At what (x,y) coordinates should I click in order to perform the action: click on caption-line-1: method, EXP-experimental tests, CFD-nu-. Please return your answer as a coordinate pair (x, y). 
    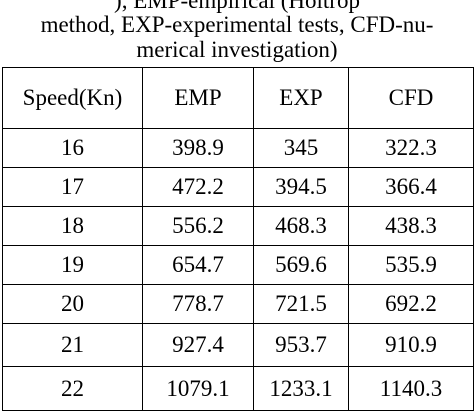
    Looking at the image, I should click on (237, 24).